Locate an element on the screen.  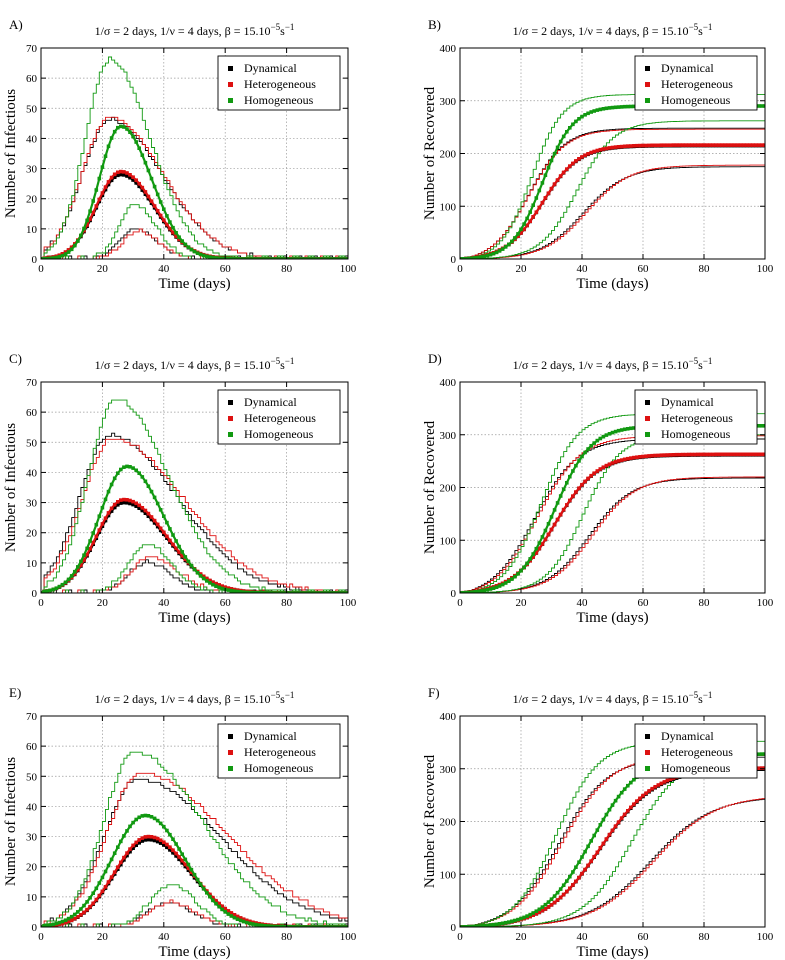
legend-marker-homogeneous is located at coordinates (230, 768).